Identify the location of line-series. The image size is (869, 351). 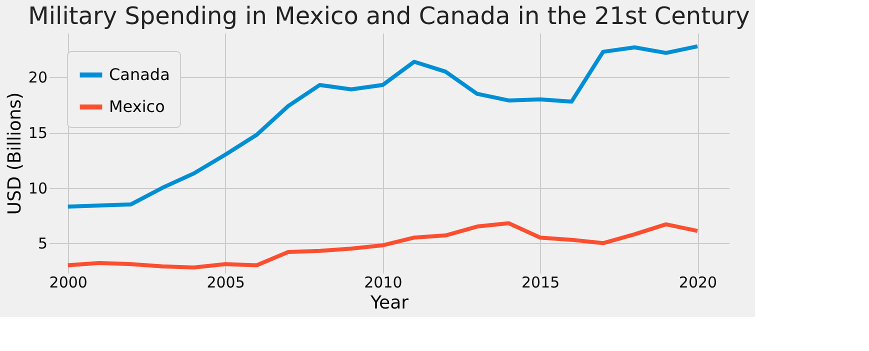
(383, 245).